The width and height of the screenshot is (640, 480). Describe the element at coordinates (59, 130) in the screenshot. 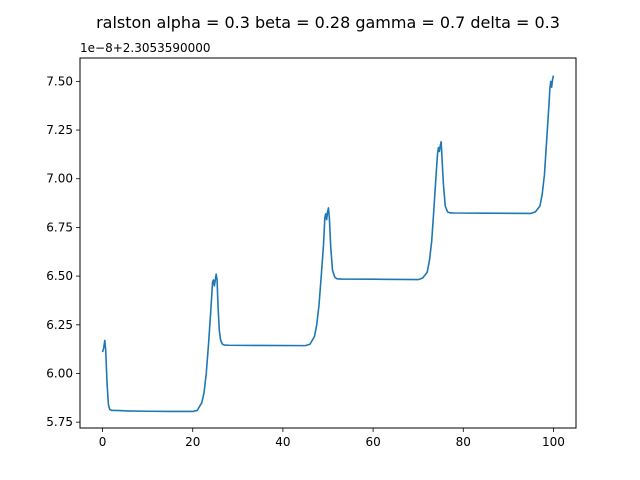

I see `y-tick-label: 7.25` at that location.